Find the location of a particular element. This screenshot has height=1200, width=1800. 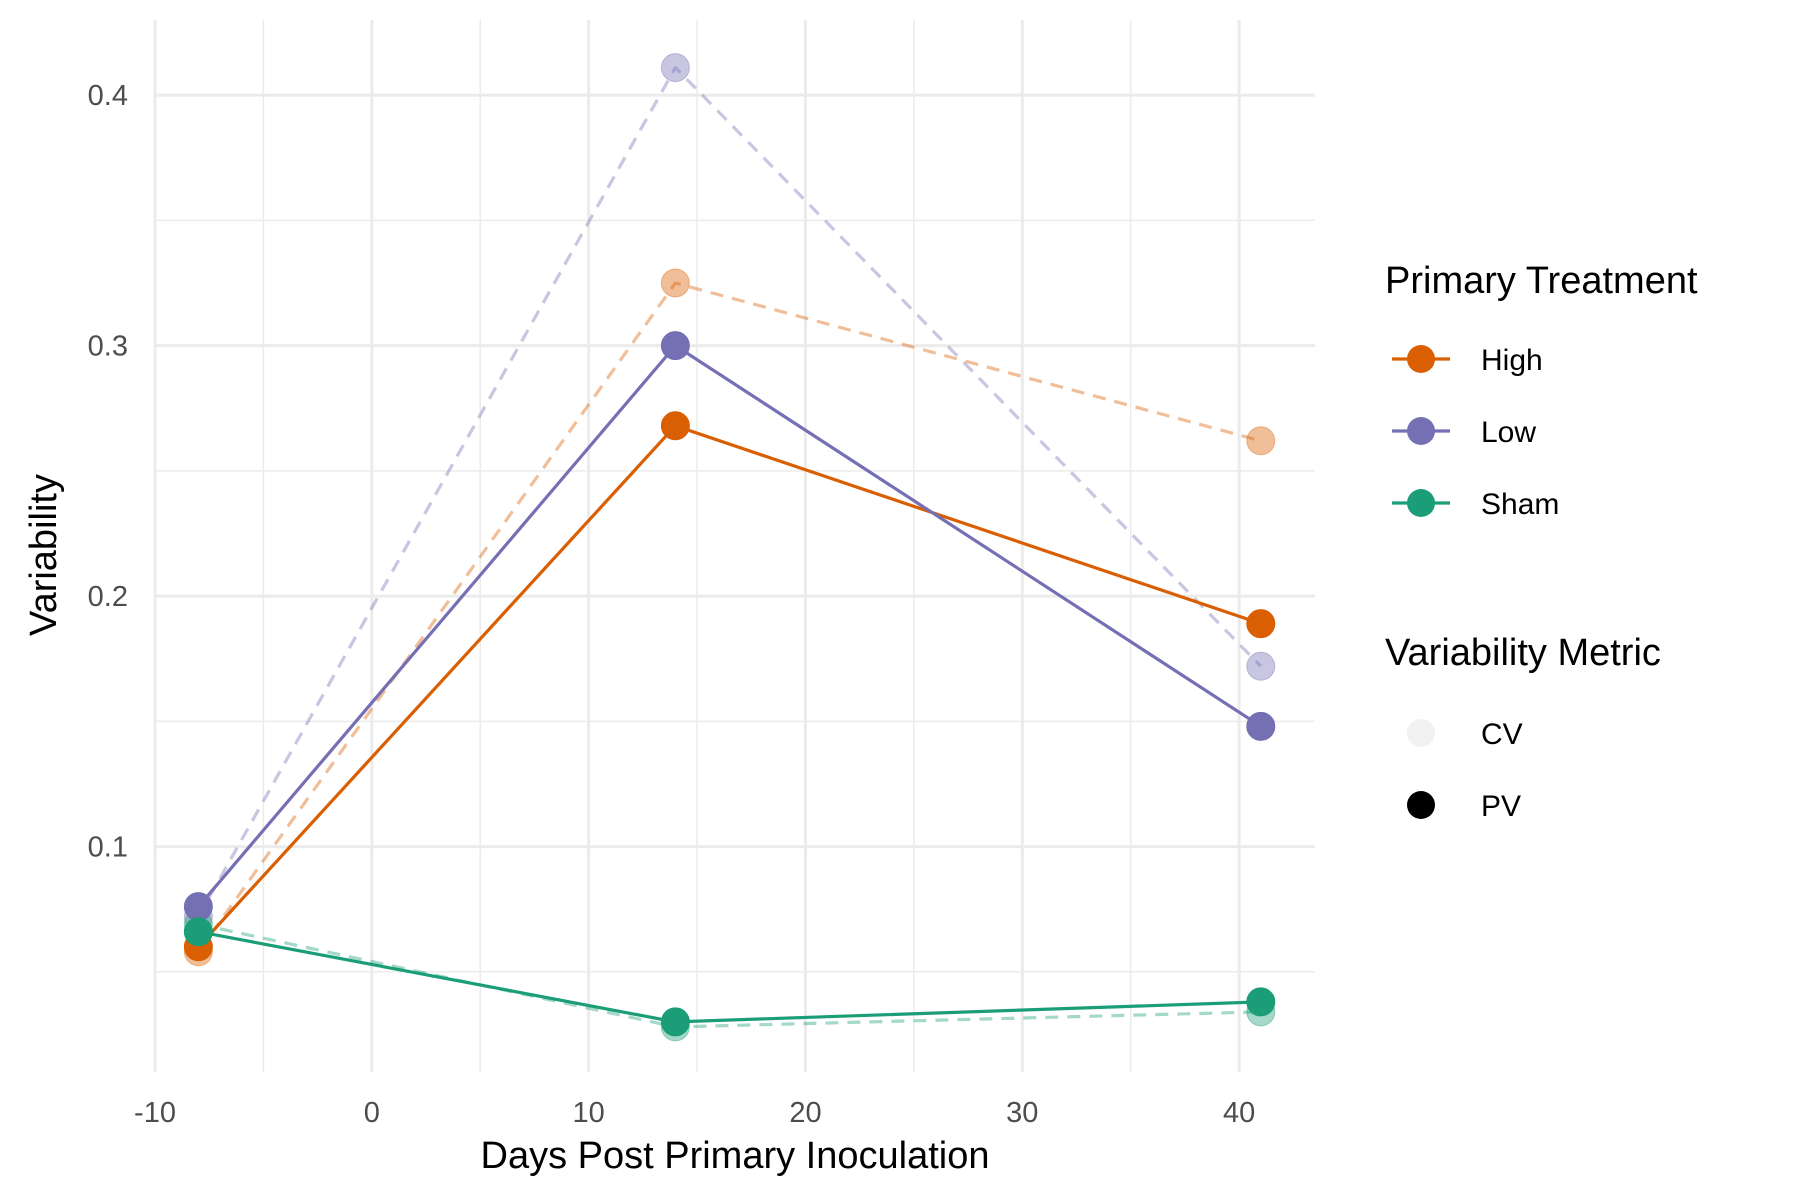

y-tick-label: 0.2 is located at coordinates (108, 597).